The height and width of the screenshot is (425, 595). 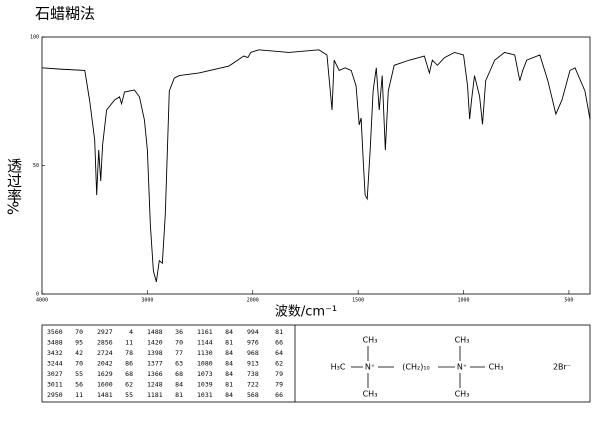 I want to click on peak-wavenumber: 1080, so click(x=205, y=364).